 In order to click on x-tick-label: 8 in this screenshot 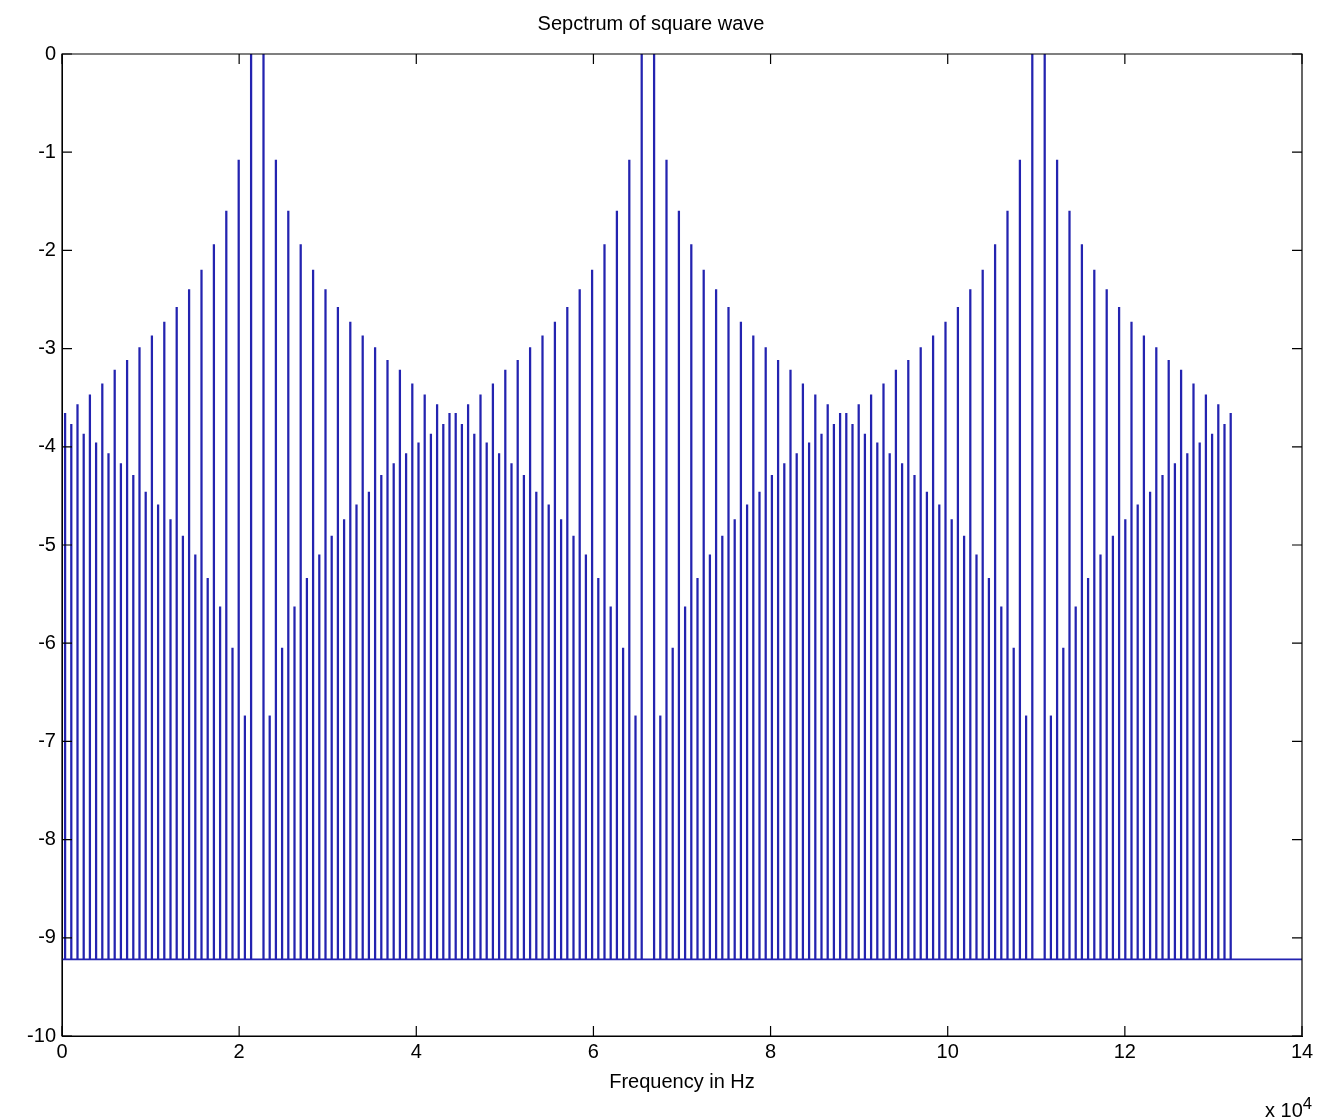, I will do `click(771, 1050)`.